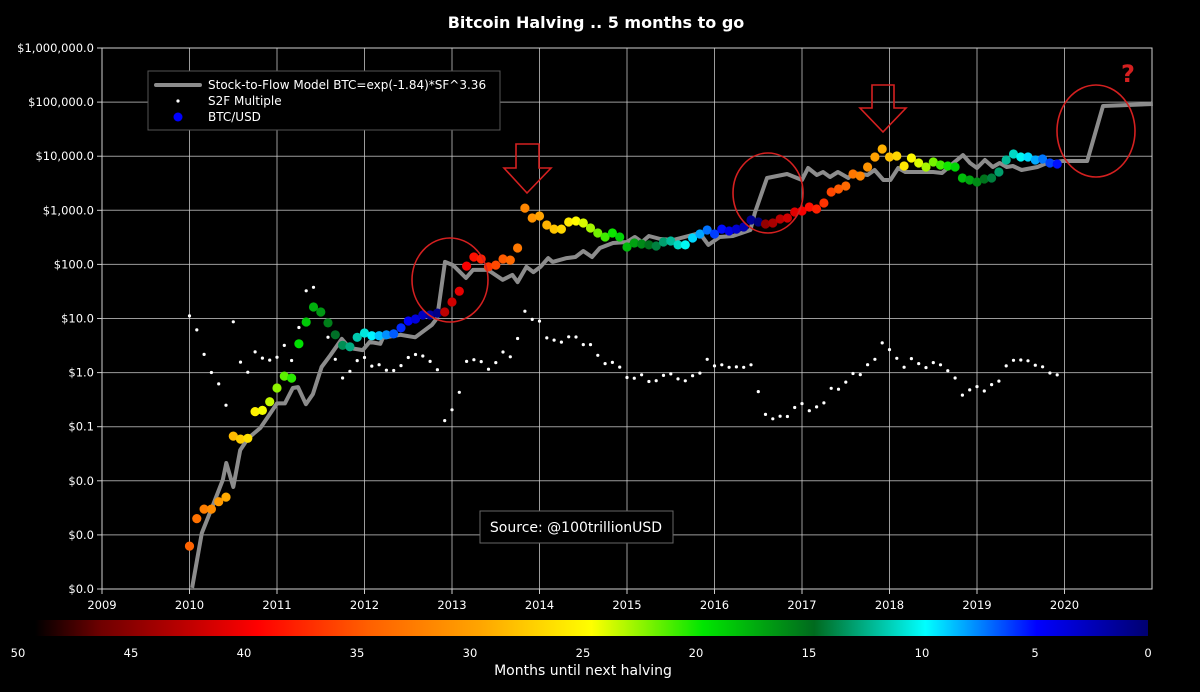  I want to click on x-tick-label: 2009, so click(101, 605).